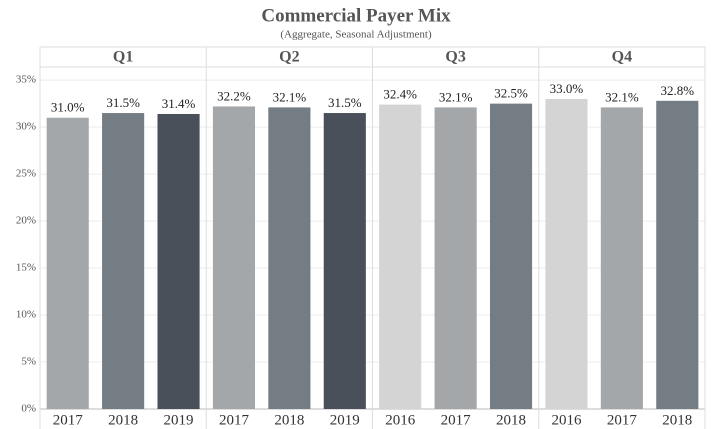  Describe the element at coordinates (26, 221) in the screenshot. I see `y-tick-label: 20%` at that location.